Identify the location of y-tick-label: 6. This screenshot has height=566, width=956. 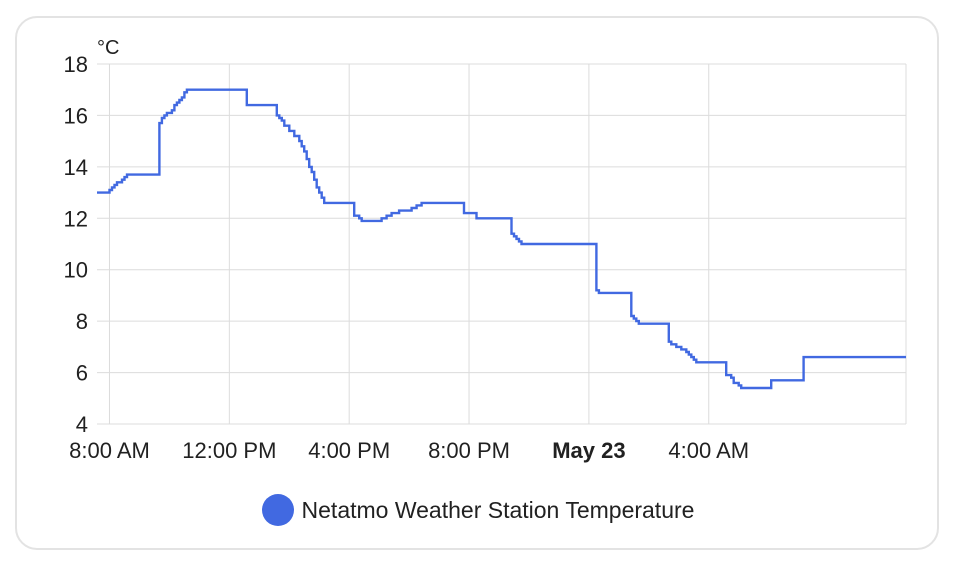
(82, 373).